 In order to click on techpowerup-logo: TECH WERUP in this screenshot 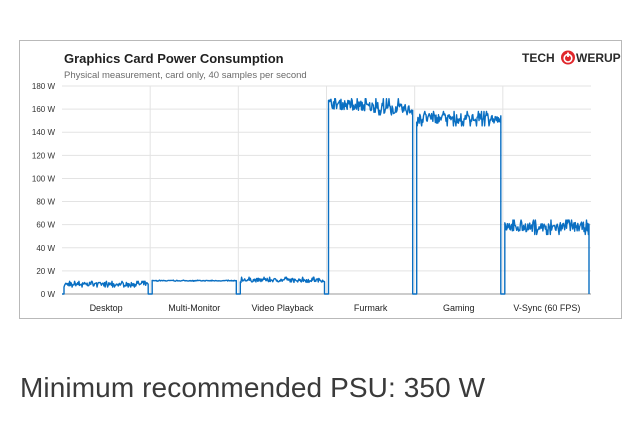, I will do `click(571, 57)`.